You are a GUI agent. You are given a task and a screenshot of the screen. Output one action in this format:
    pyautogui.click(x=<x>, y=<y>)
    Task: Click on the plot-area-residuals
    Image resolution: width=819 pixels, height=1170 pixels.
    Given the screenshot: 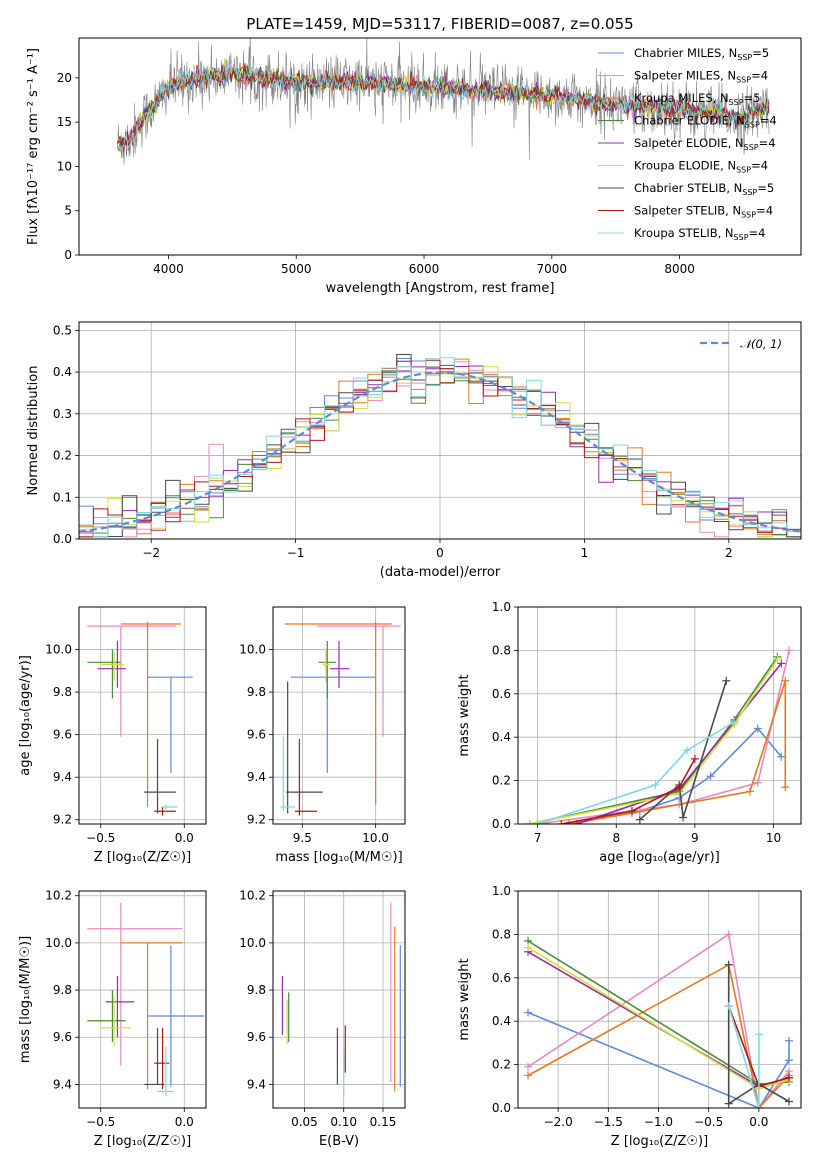 What is the action you would take?
    pyautogui.click(x=440, y=446)
    